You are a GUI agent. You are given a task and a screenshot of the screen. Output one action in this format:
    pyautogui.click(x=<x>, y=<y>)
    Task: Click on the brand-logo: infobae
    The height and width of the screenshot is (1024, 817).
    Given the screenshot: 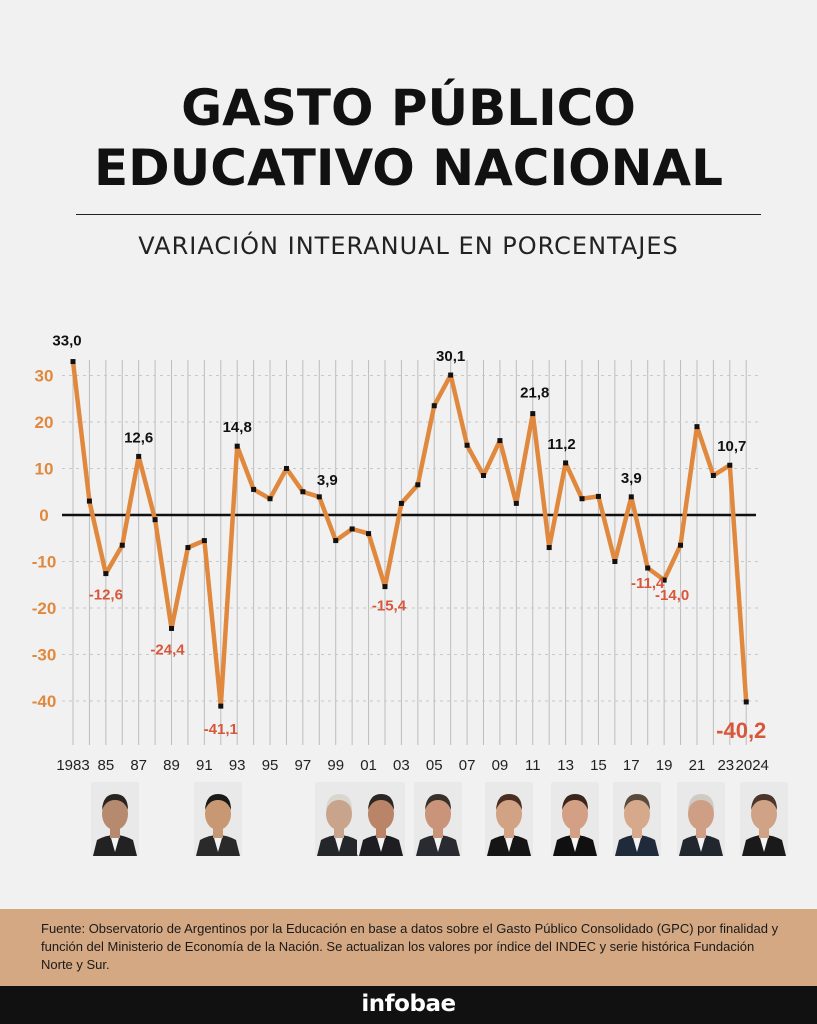 What is the action you would take?
    pyautogui.click(x=408, y=1004)
    